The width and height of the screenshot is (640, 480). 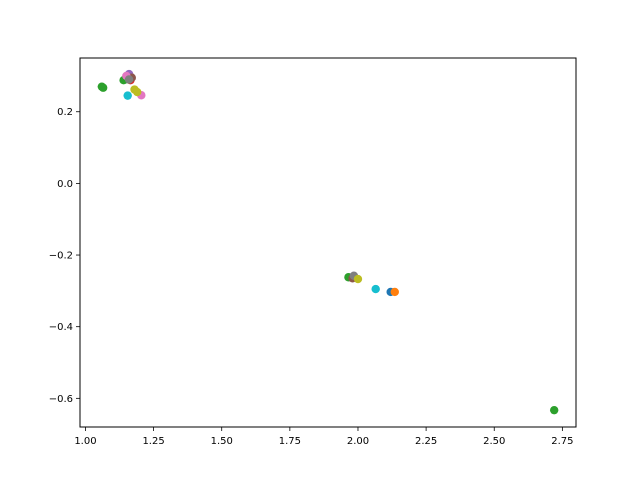 What do you see at coordinates (358, 441) in the screenshot?
I see `x-tick-label: 2.00` at bounding box center [358, 441].